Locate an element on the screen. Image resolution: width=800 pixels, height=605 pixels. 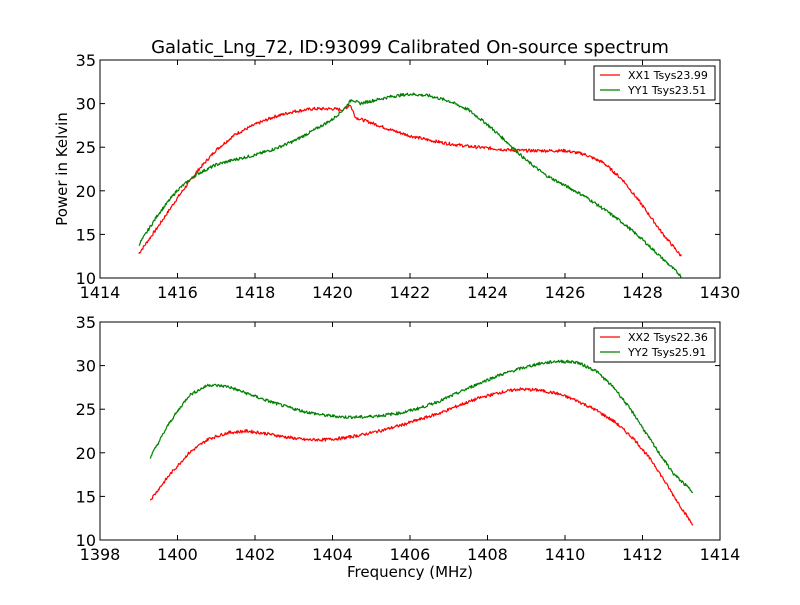
x-tick-label: 1412 is located at coordinates (642, 554).